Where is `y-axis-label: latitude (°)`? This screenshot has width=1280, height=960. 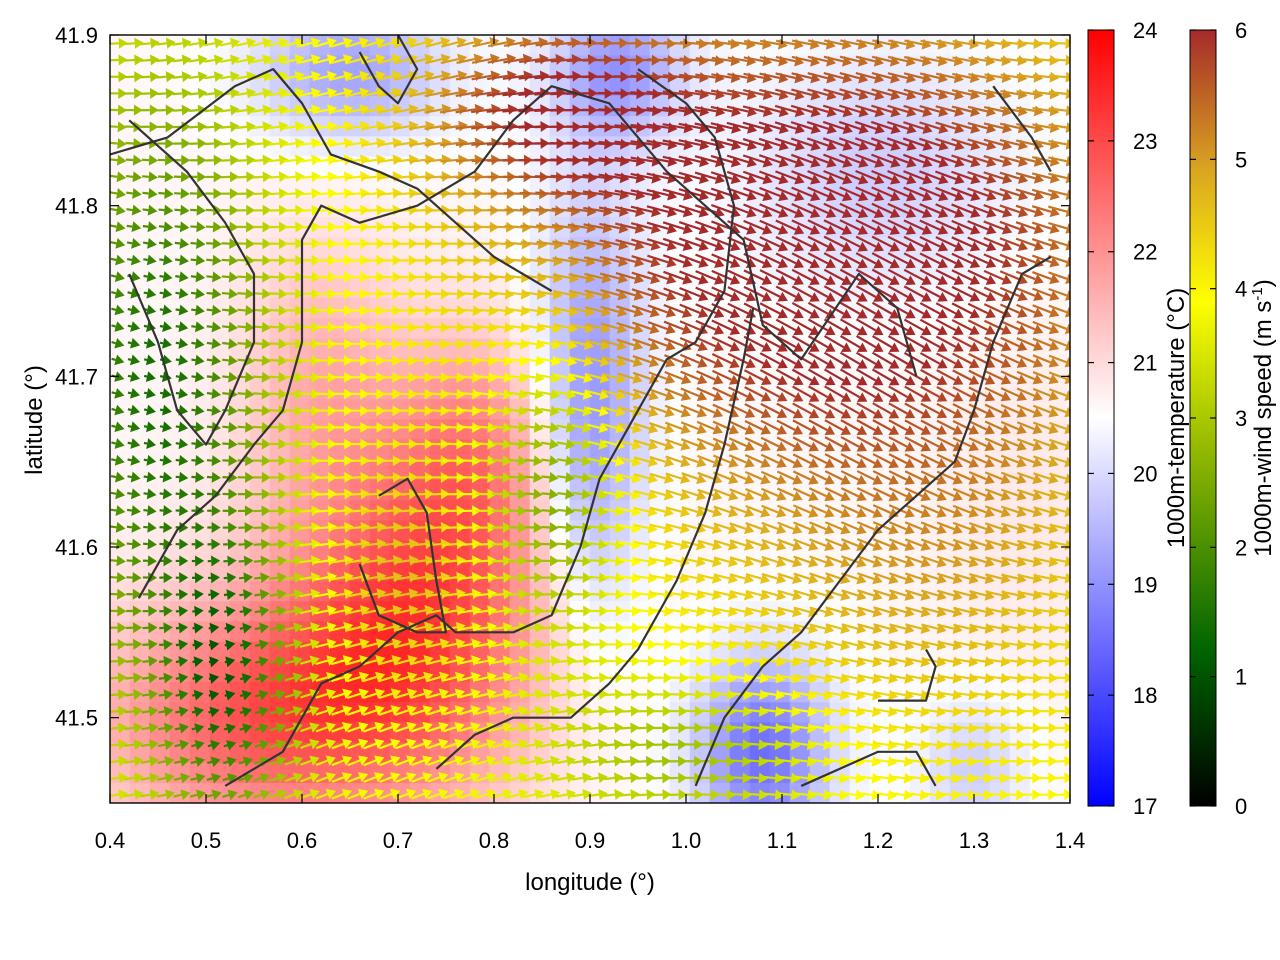
y-axis-label: latitude (°) is located at coordinates (34, 420).